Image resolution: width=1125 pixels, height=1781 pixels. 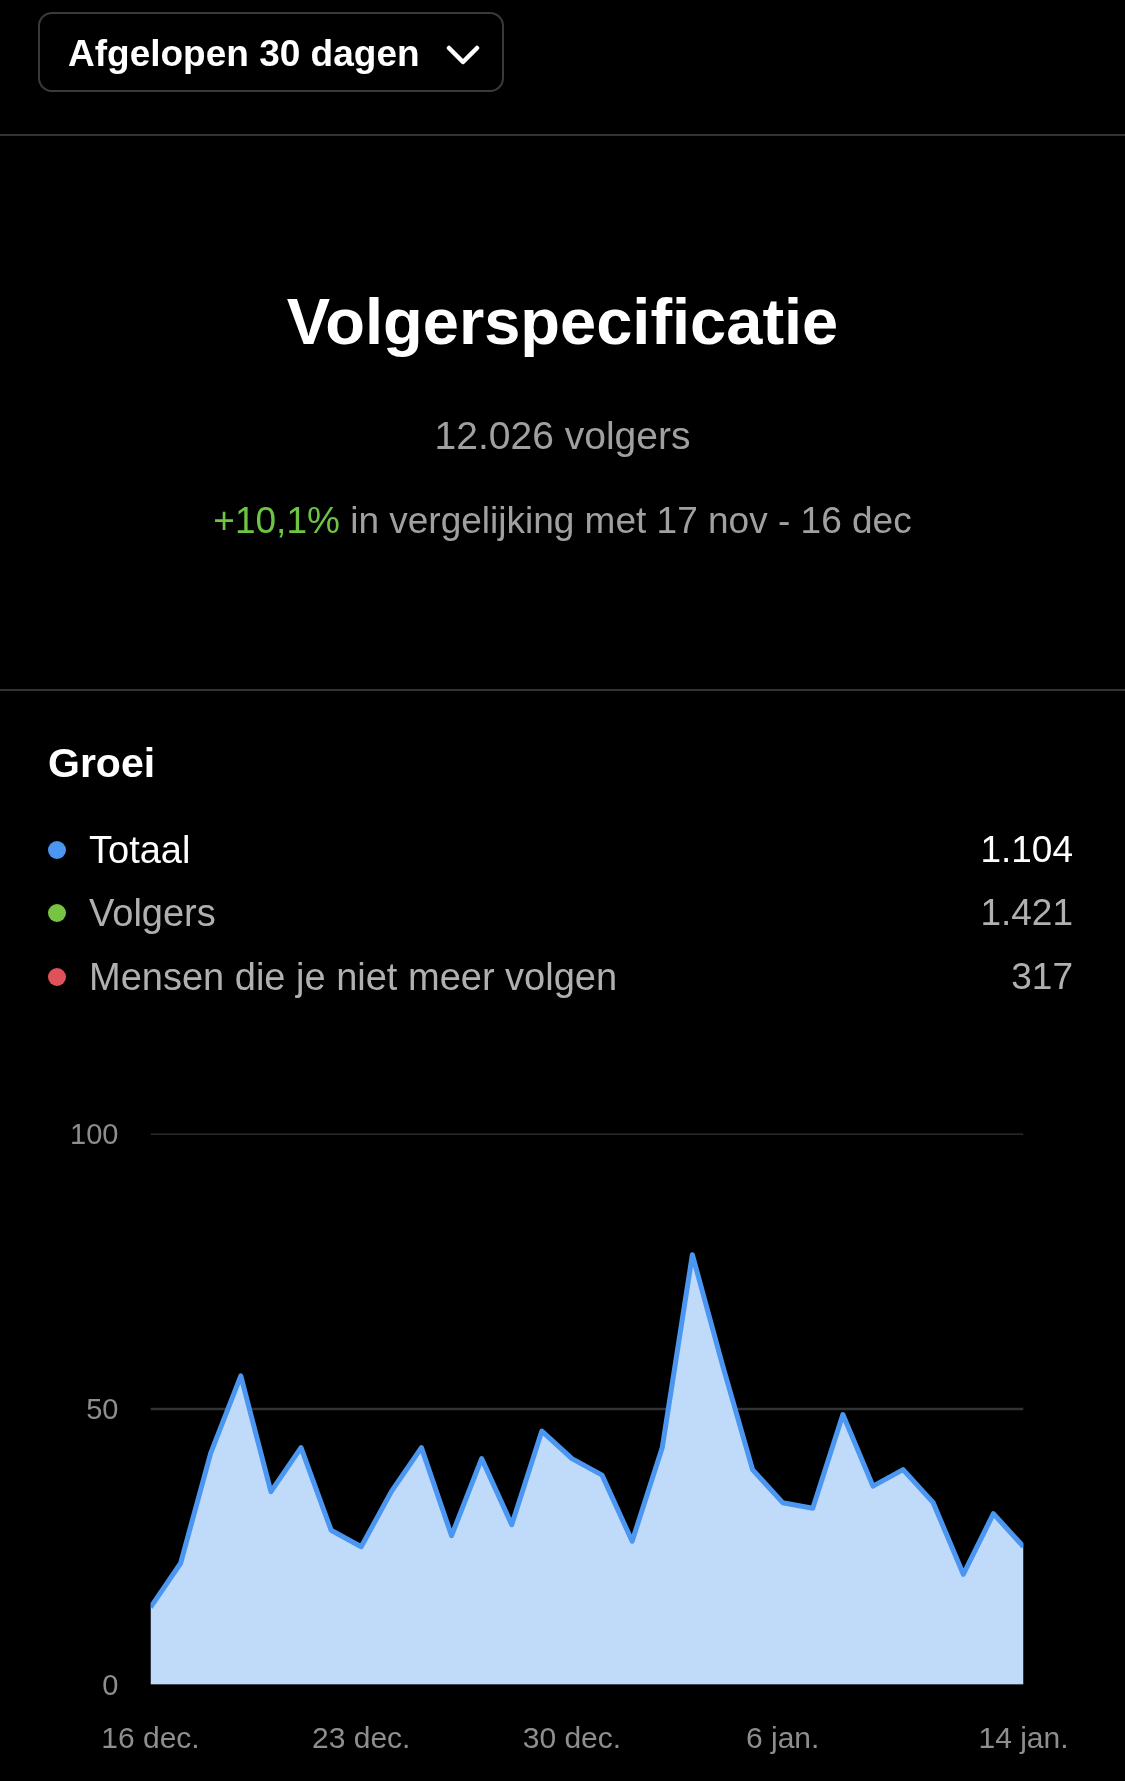 What do you see at coordinates (1042, 977) in the screenshot?
I see `text: 317` at bounding box center [1042, 977].